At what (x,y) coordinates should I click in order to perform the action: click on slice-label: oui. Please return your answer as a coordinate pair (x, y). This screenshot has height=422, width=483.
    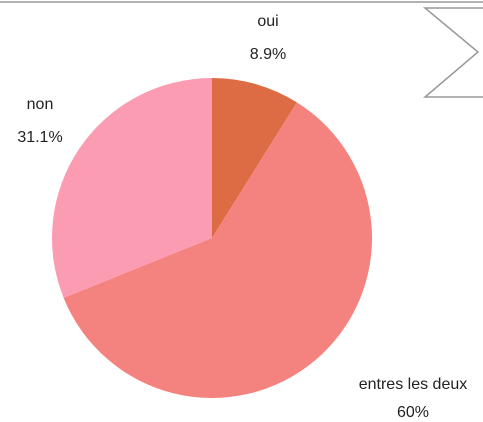
    Looking at the image, I should click on (267, 21).